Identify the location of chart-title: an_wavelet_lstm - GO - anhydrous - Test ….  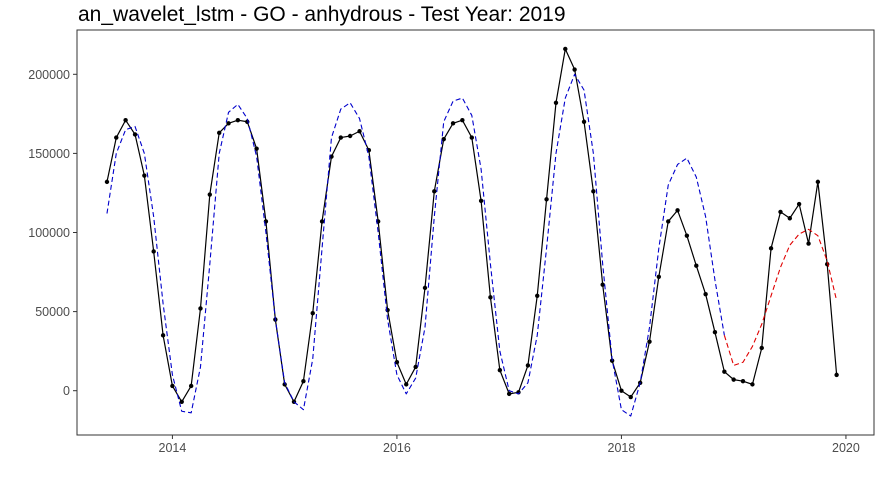
(322, 14).